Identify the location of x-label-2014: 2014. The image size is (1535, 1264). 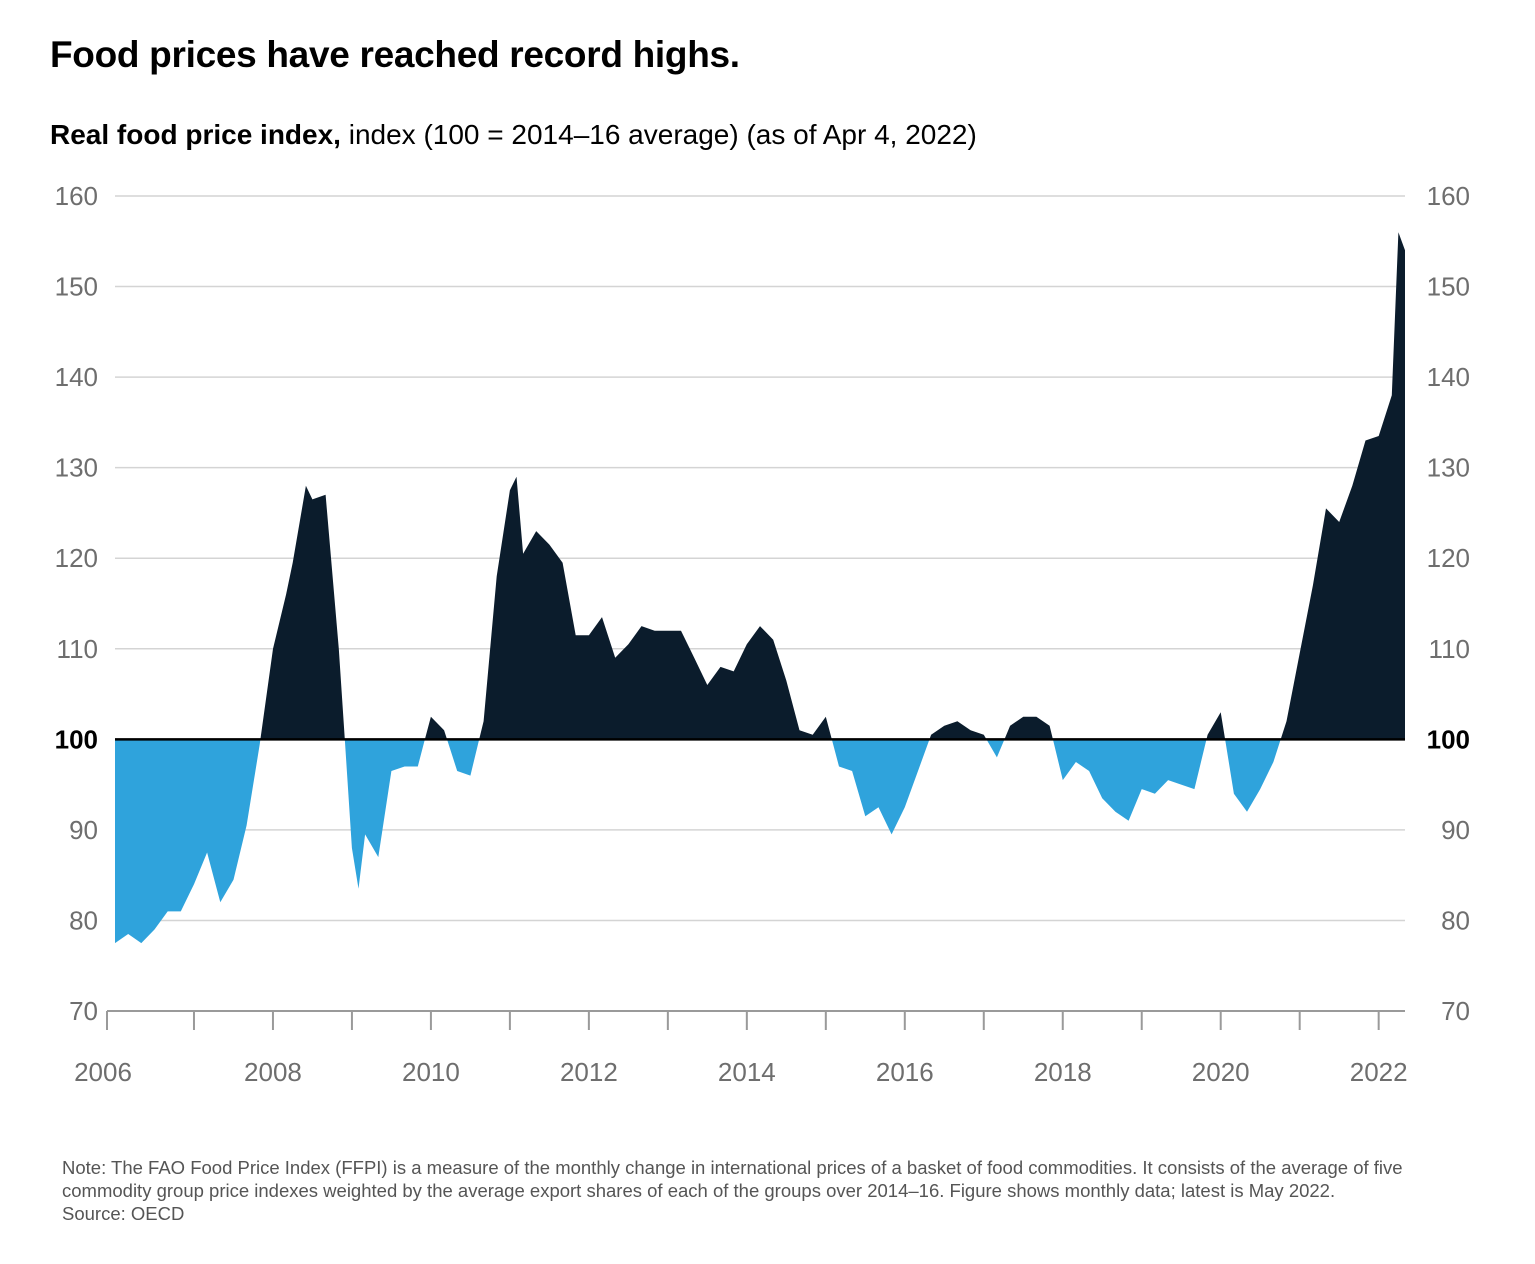
(747, 1072).